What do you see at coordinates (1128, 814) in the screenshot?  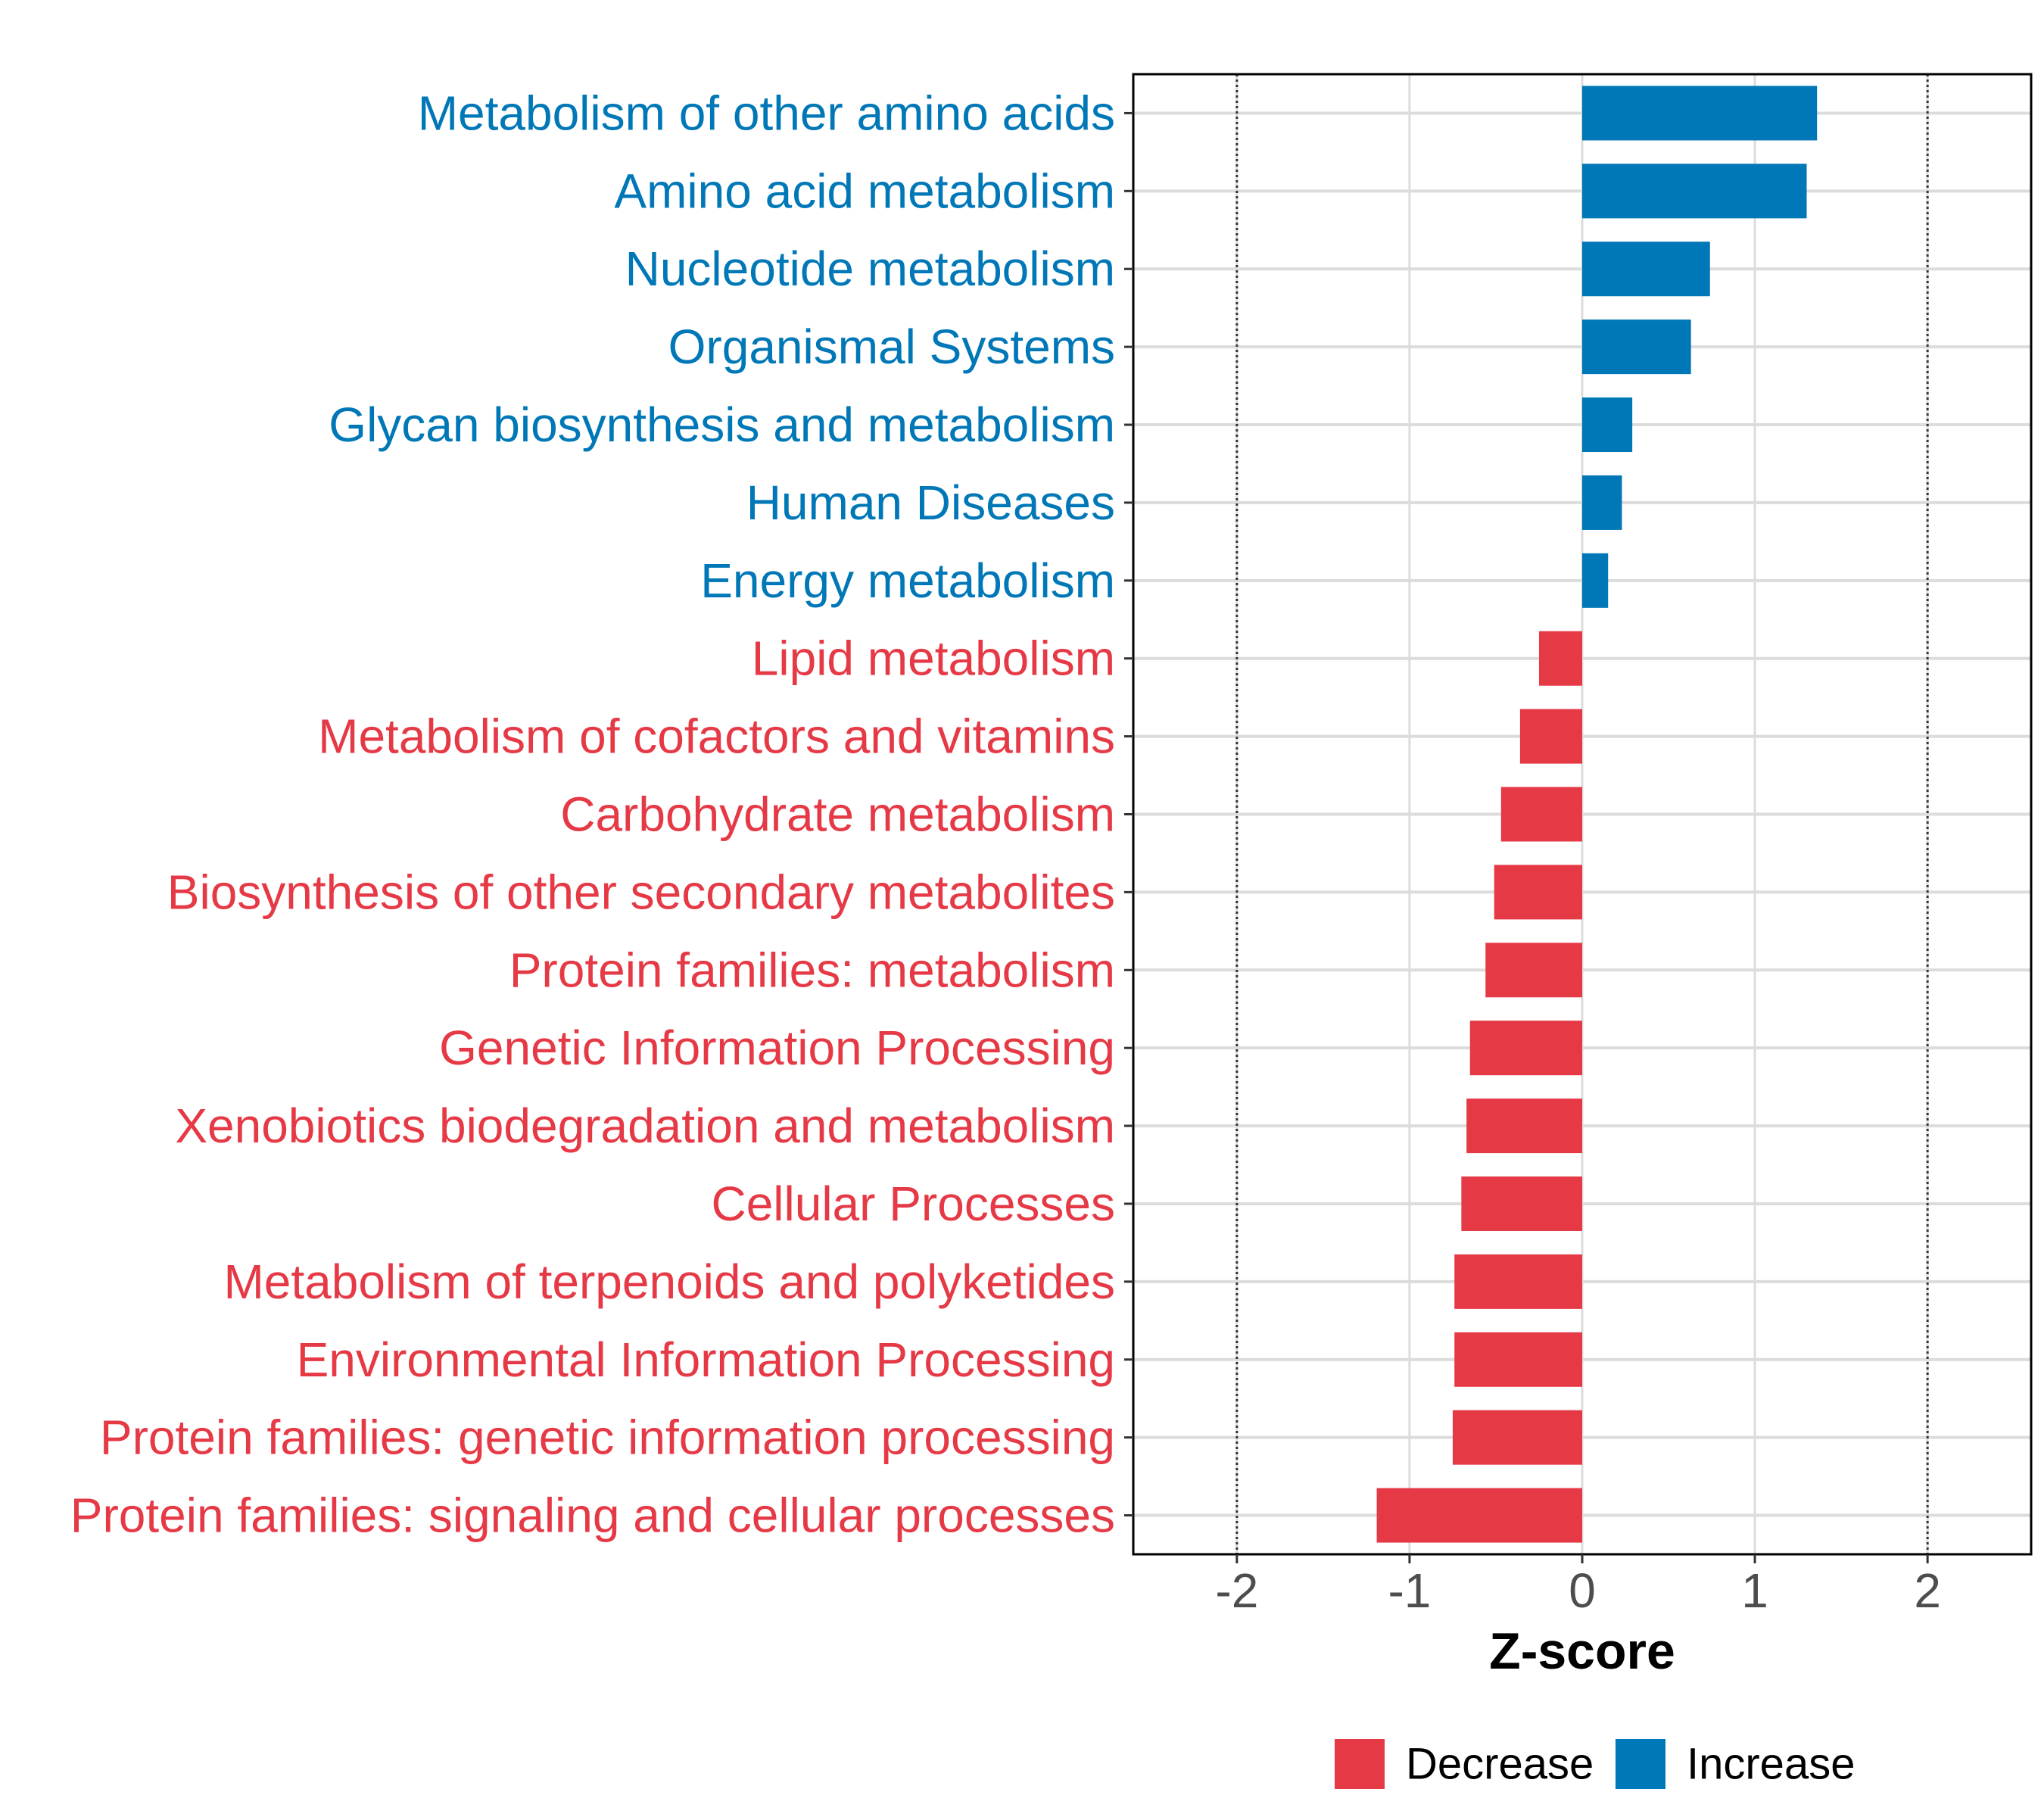 I see `y-axis-ticks` at bounding box center [1128, 814].